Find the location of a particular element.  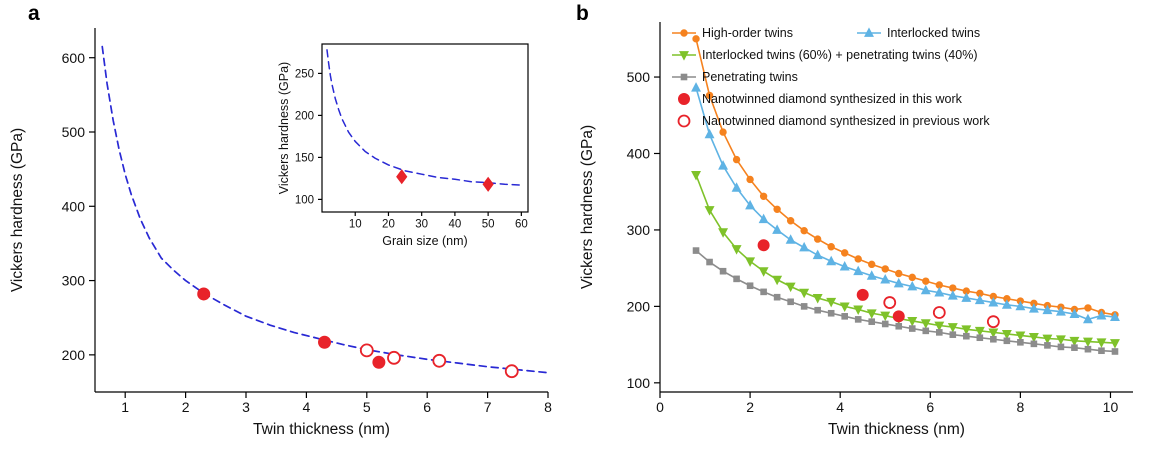

svg-text: 5 is located at coordinates (367, 407).